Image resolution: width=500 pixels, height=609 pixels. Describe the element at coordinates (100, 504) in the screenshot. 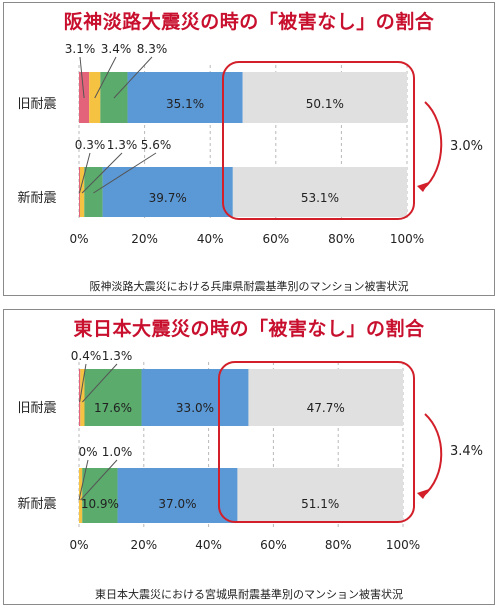

I see `data-label: 10.9%` at that location.